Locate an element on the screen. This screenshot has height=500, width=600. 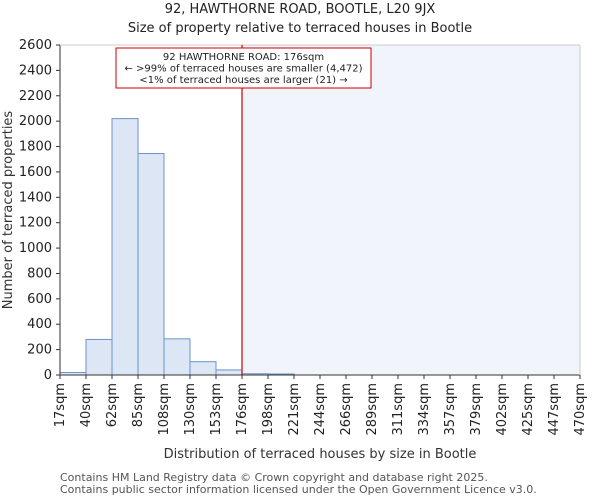
bar-62sqm is located at coordinates (125, 247).